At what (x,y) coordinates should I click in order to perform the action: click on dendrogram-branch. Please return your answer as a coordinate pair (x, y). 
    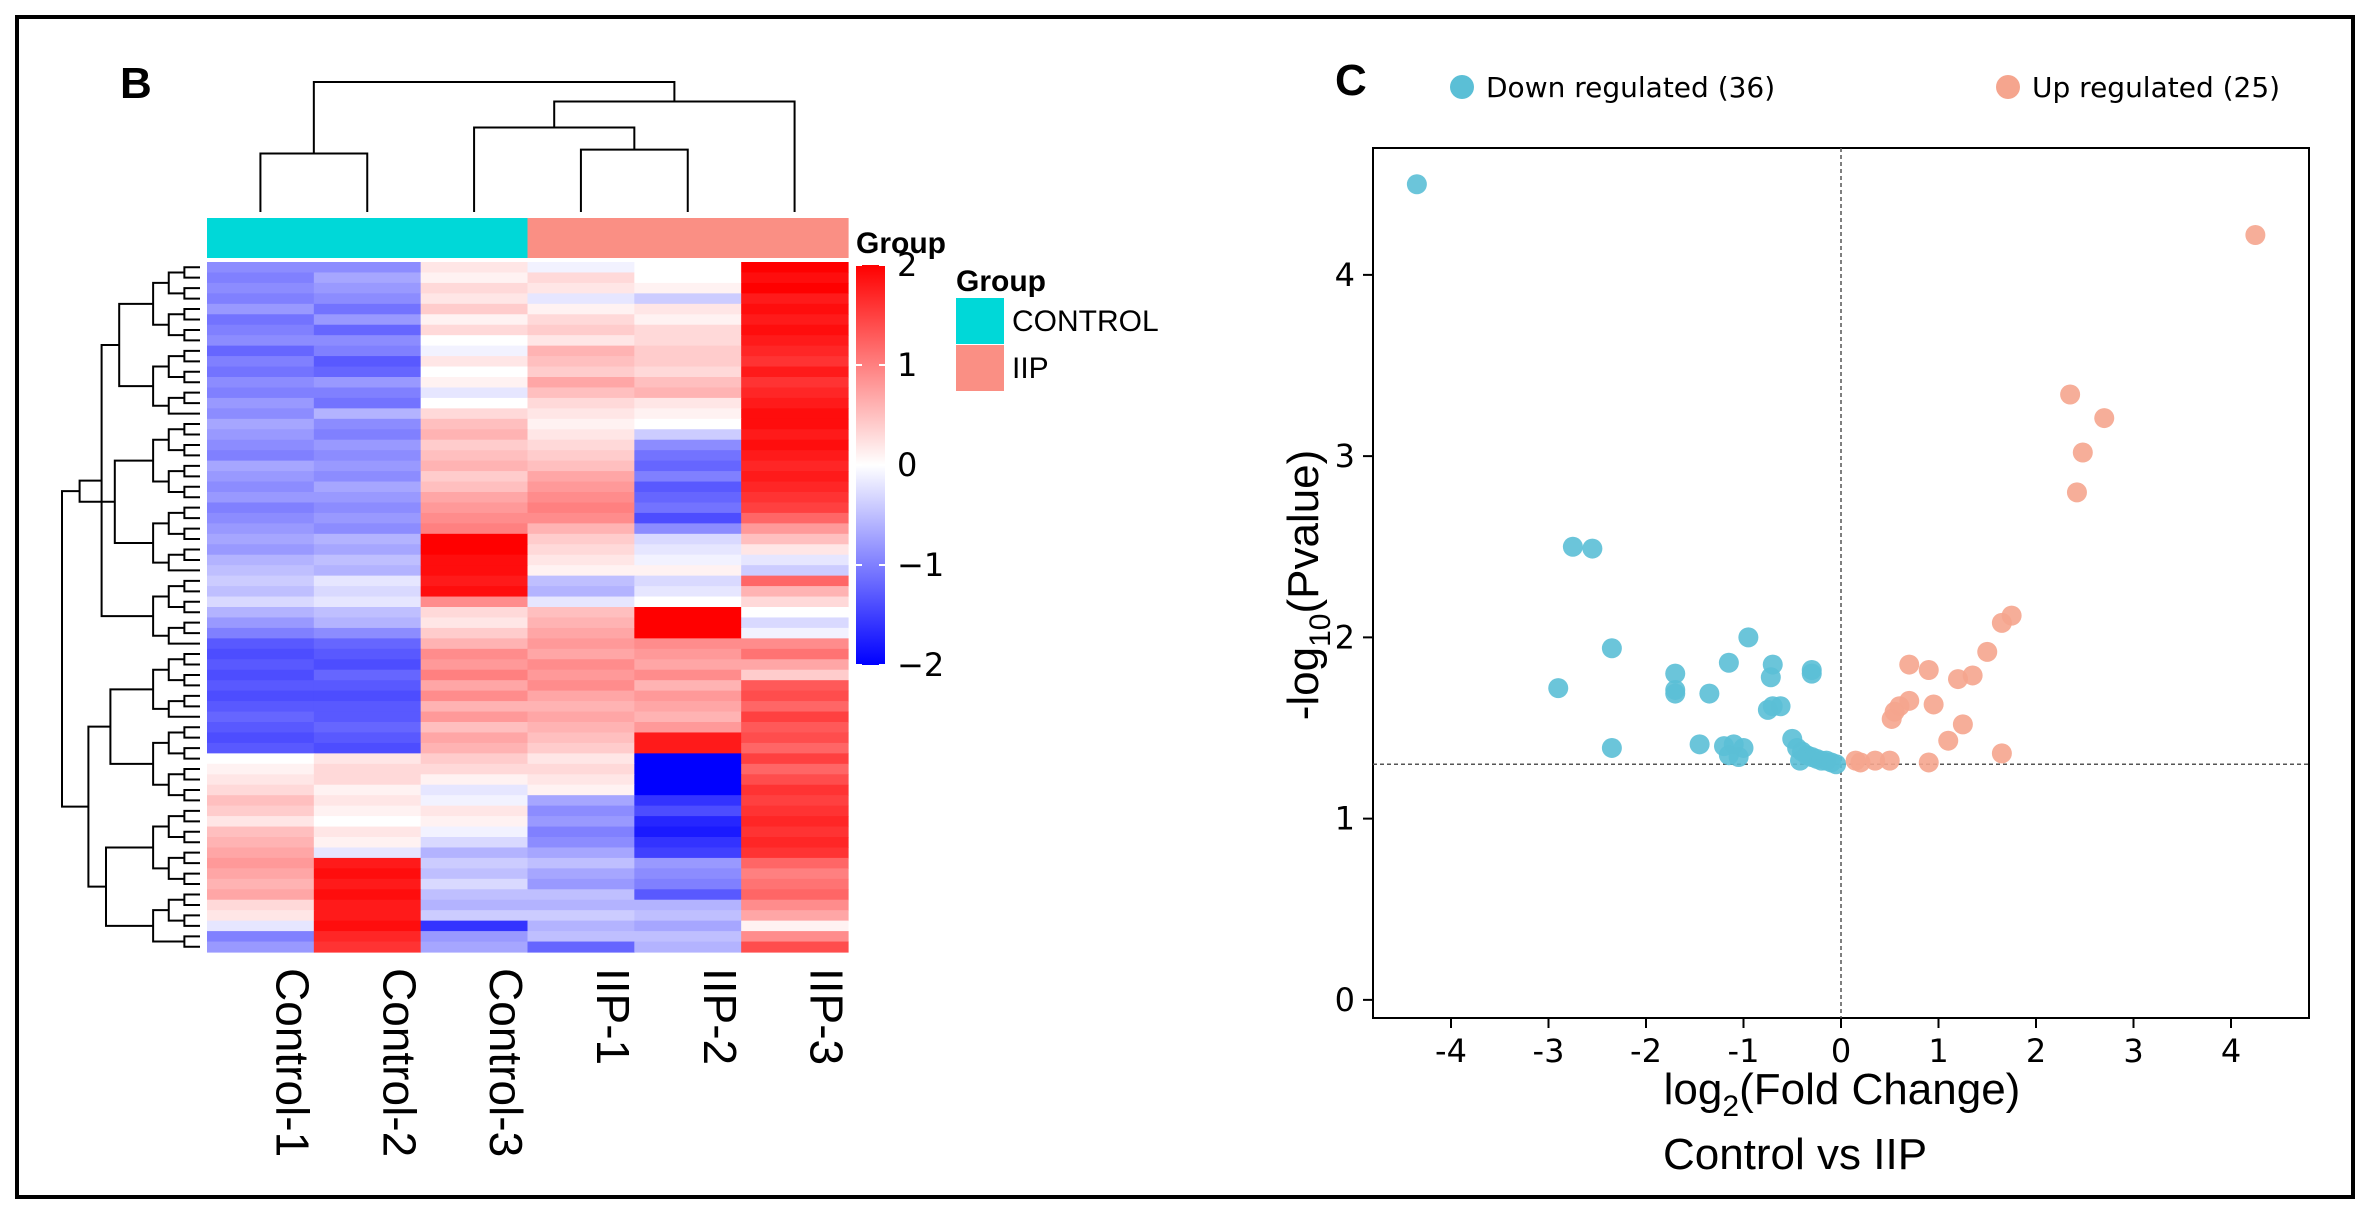
    Looking at the image, I should click on (494, 117).